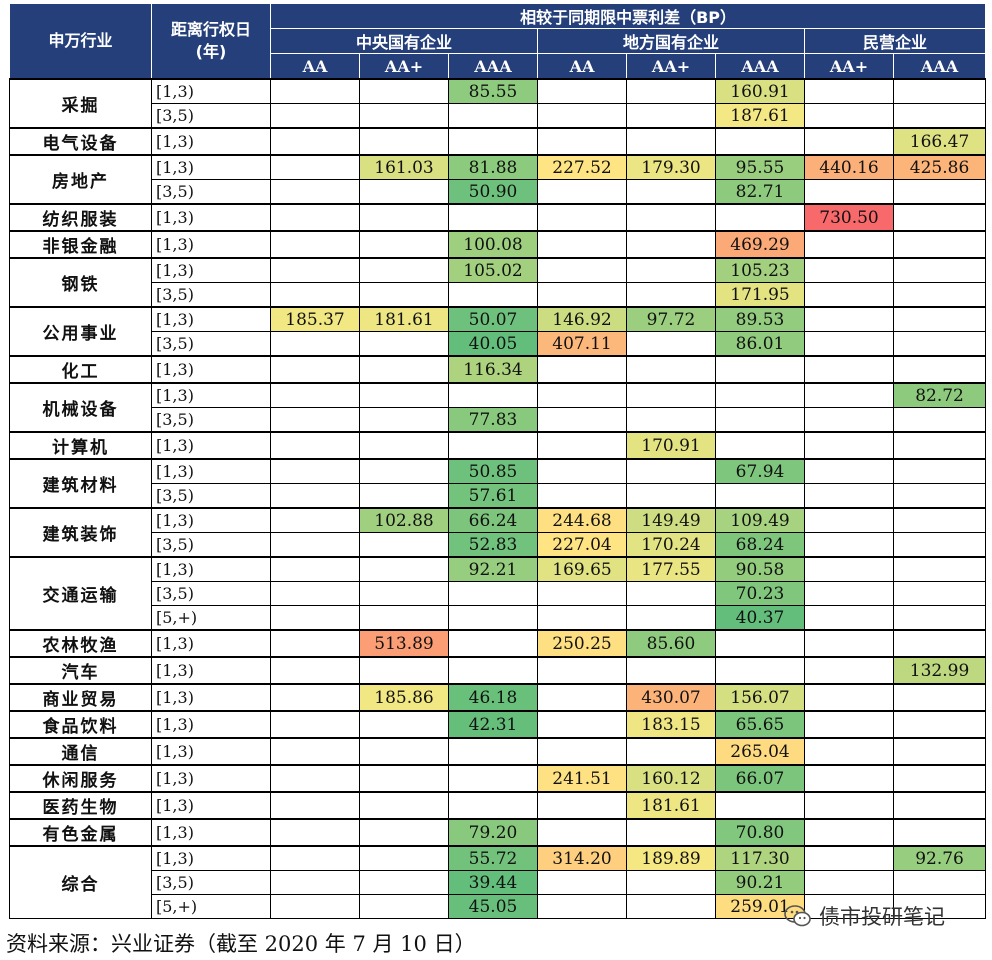 Image resolution: width=992 pixels, height=960 pixels. I want to click on spread-cell: 156.07, so click(760, 697).